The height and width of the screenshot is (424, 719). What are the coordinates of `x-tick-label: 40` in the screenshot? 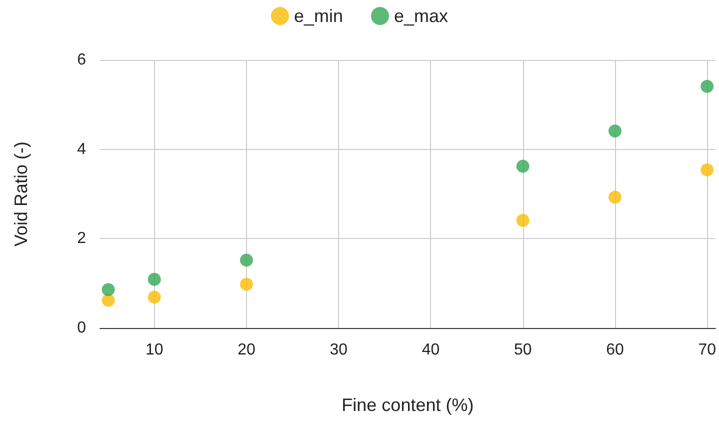 It's located at (431, 350).